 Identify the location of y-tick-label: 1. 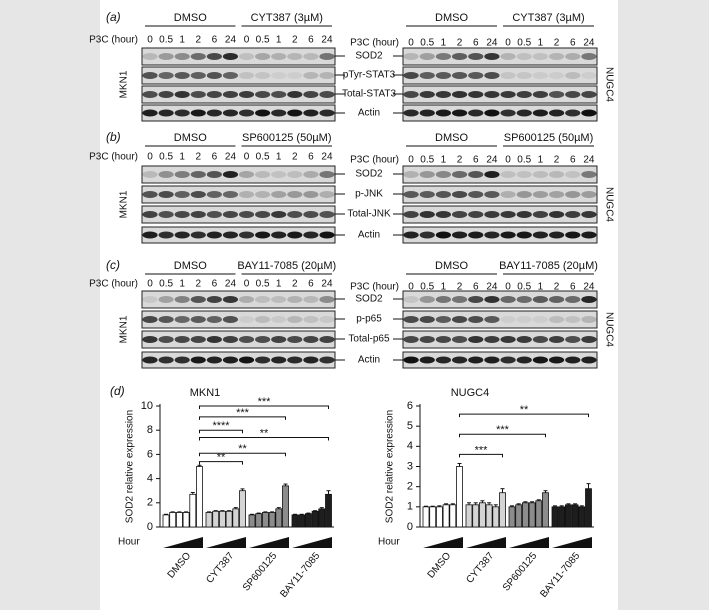
(410, 507).